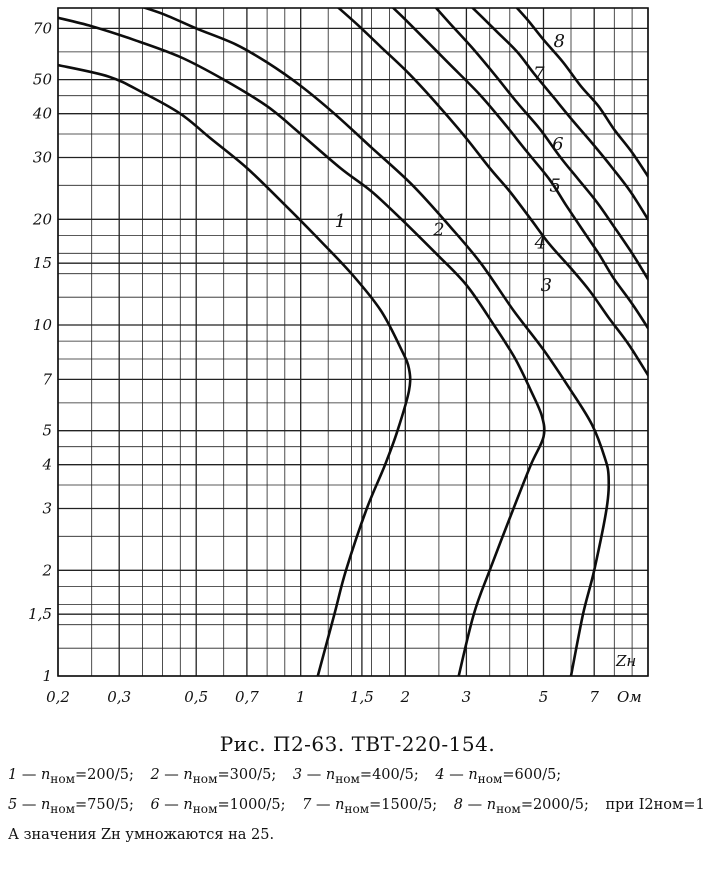  What do you see at coordinates (594, 697) in the screenshot?
I see `x-tick-label: 7` at bounding box center [594, 697].